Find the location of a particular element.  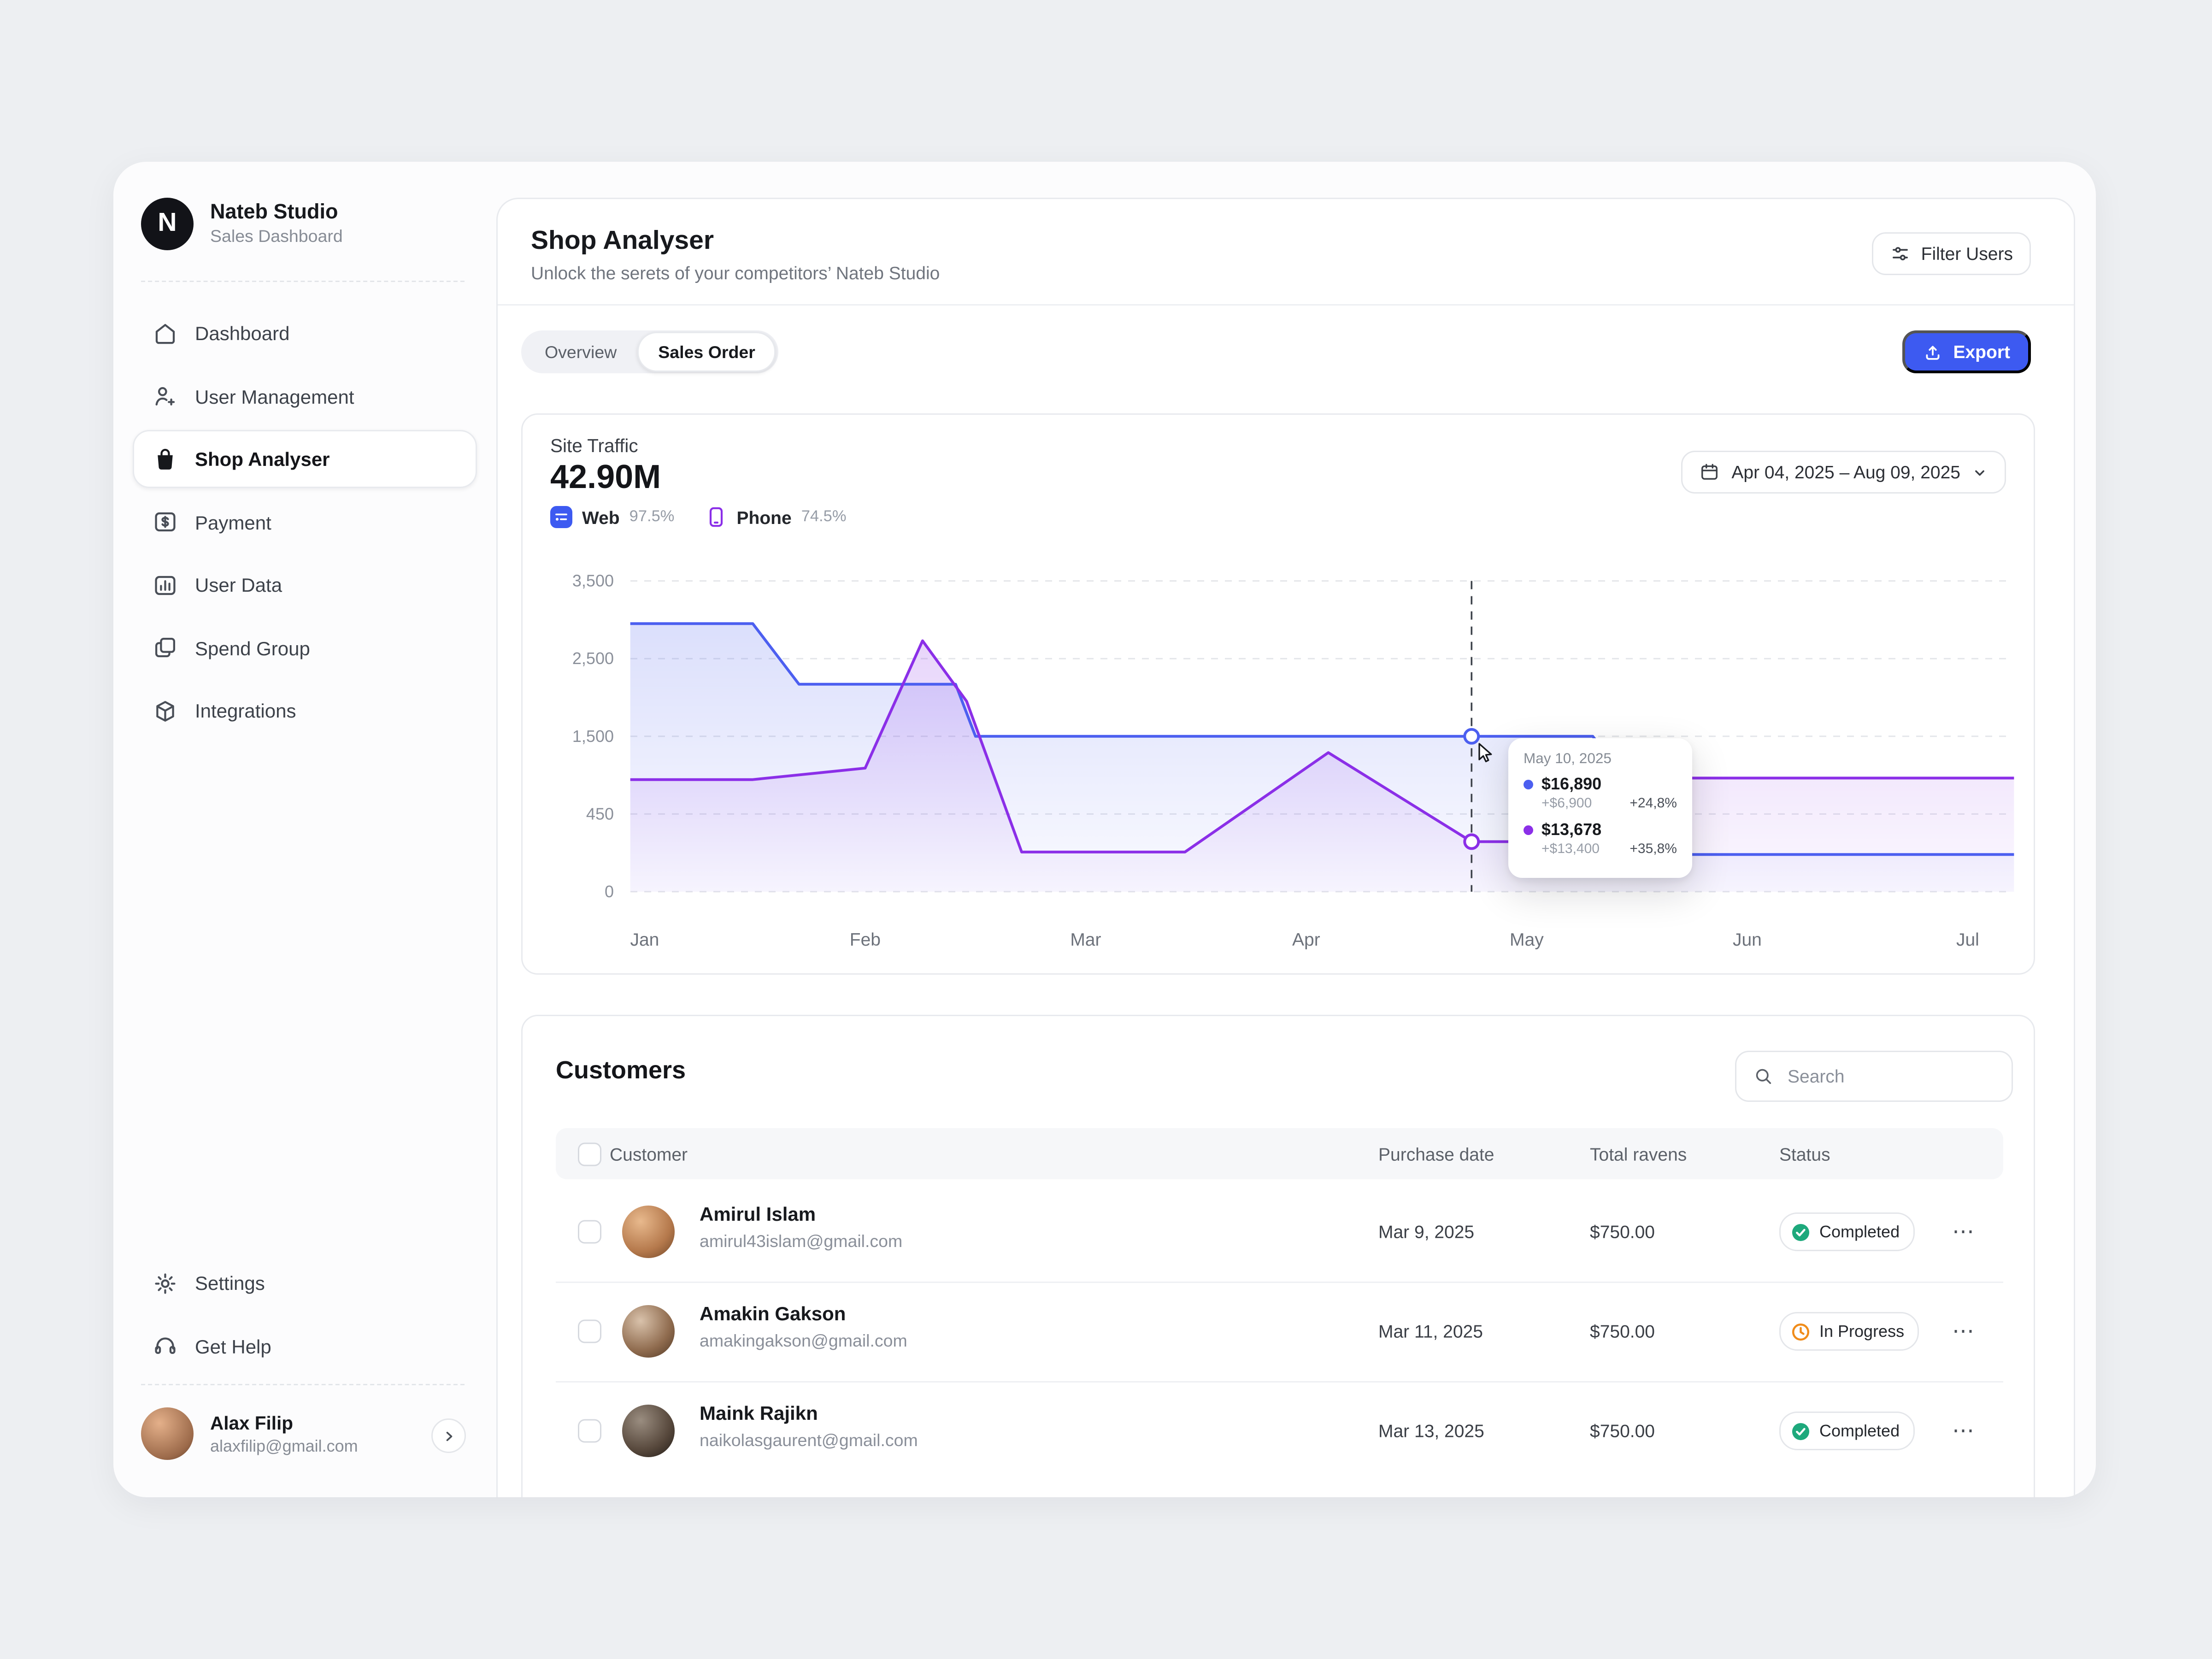

sidebar-item-payment: Payment is located at coordinates (305, 522).